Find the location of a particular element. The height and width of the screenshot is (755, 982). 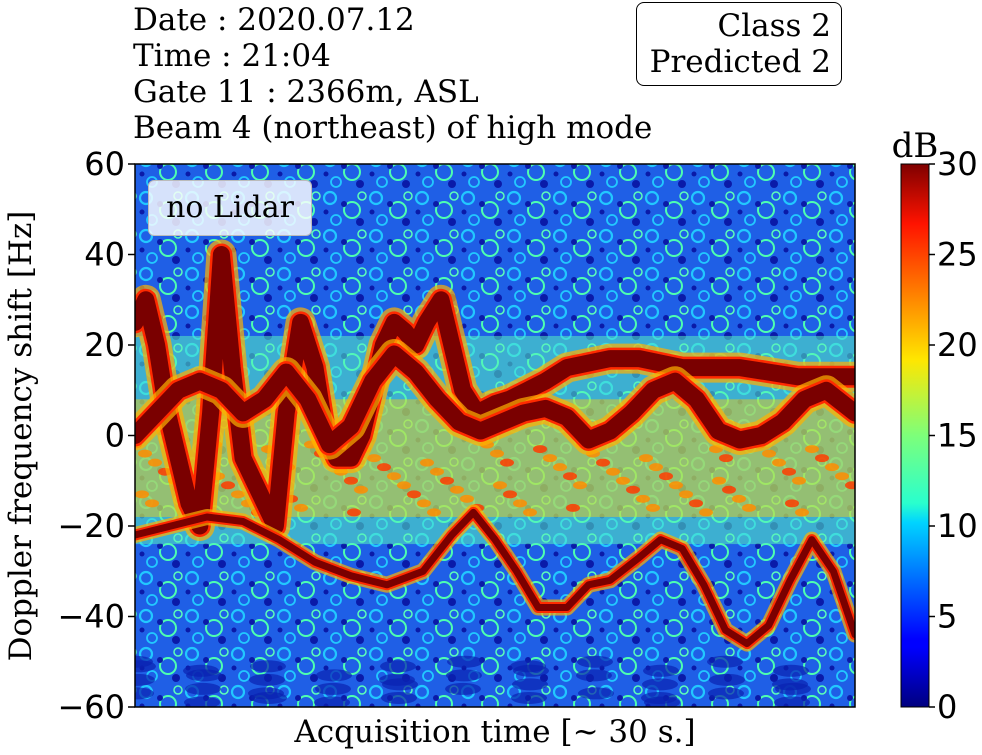

y-tick-label: −20 is located at coordinates (91, 526).